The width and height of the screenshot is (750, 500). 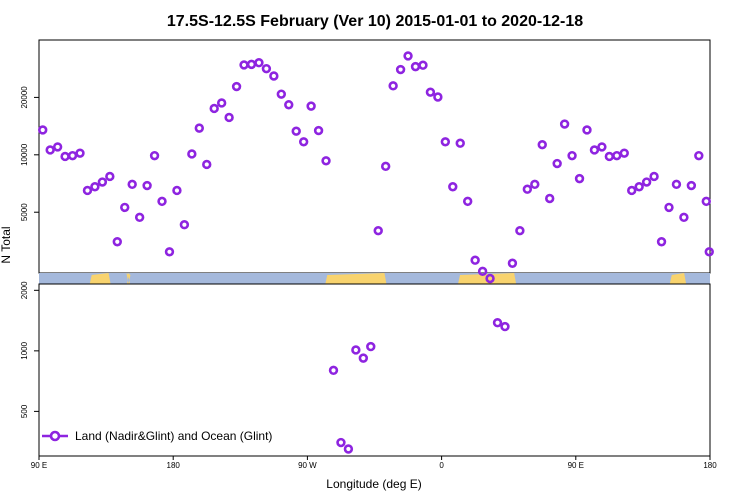 I want to click on x-axis-label: Longitude (deg E), so click(x=373, y=484).